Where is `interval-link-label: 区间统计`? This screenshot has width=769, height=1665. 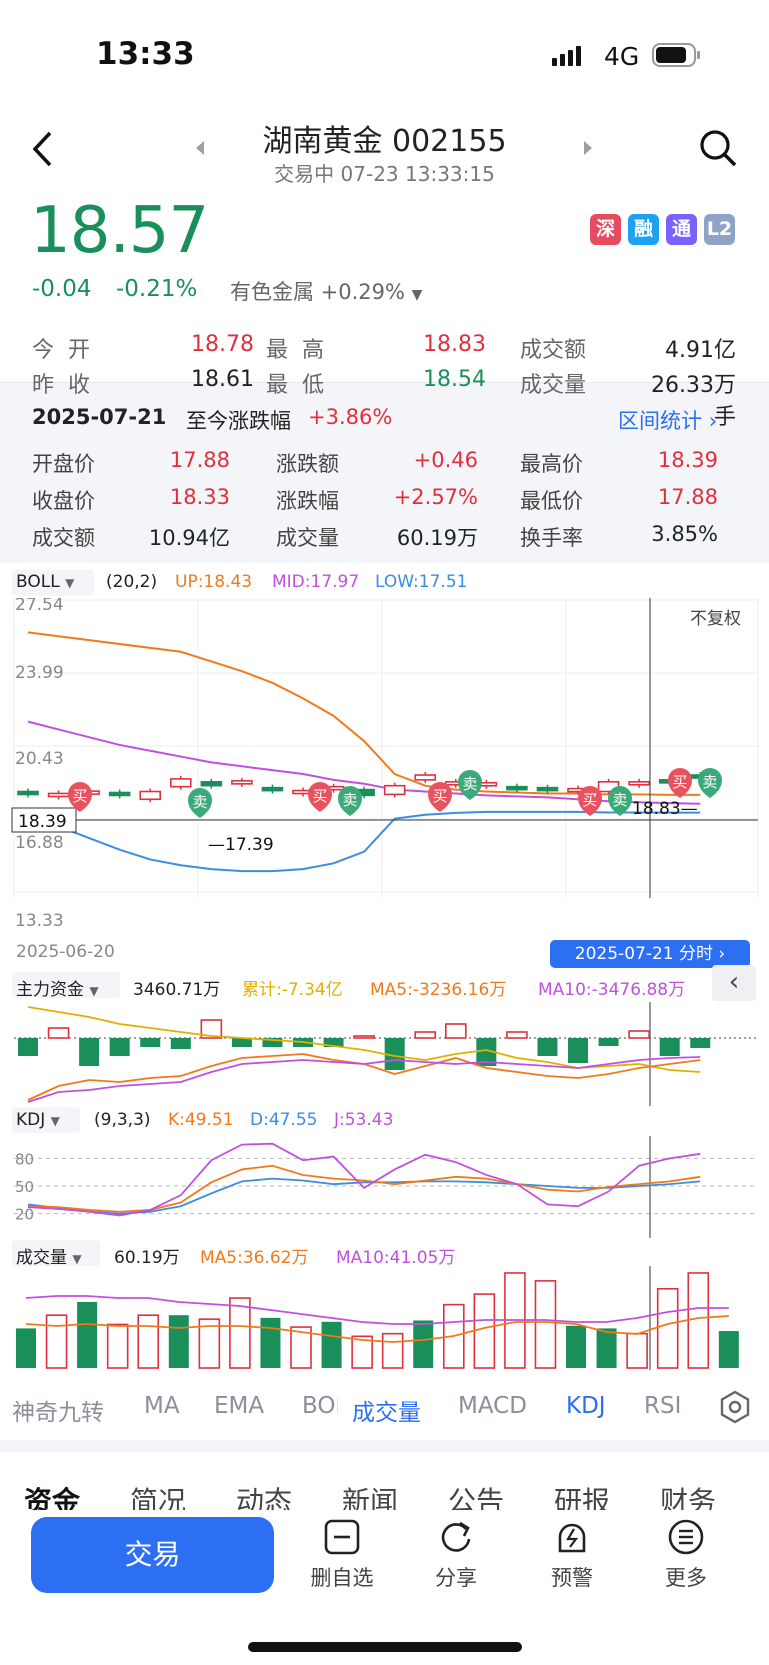
interval-link-label: 区间统计 is located at coordinates (660, 421).